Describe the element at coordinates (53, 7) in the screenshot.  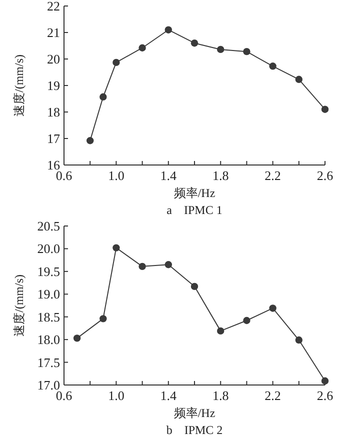
I see `y-tick-label: 22` at that location.